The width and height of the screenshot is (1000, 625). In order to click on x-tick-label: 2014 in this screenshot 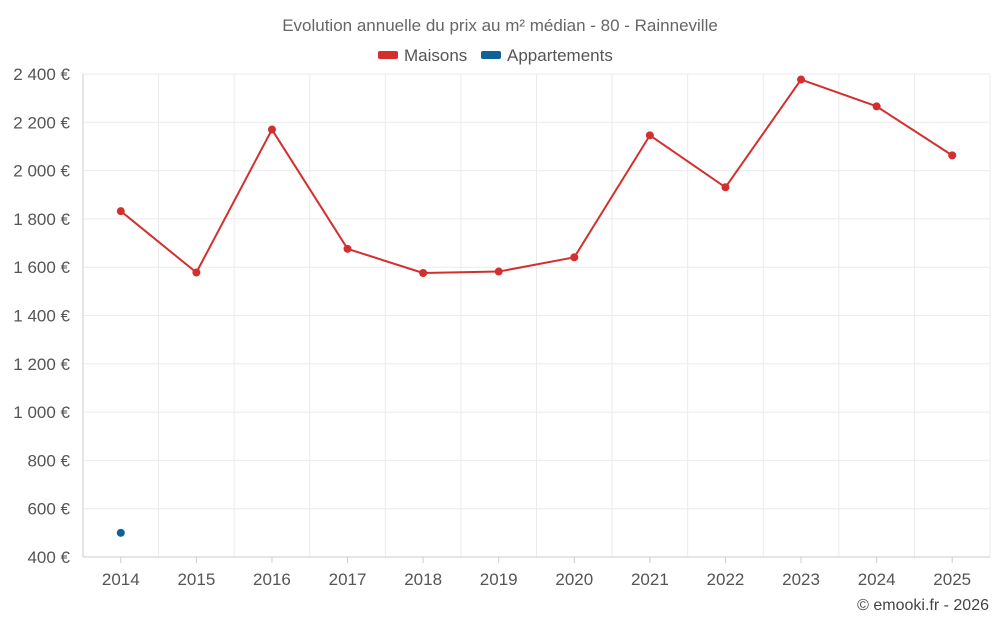, I will do `click(121, 579)`.